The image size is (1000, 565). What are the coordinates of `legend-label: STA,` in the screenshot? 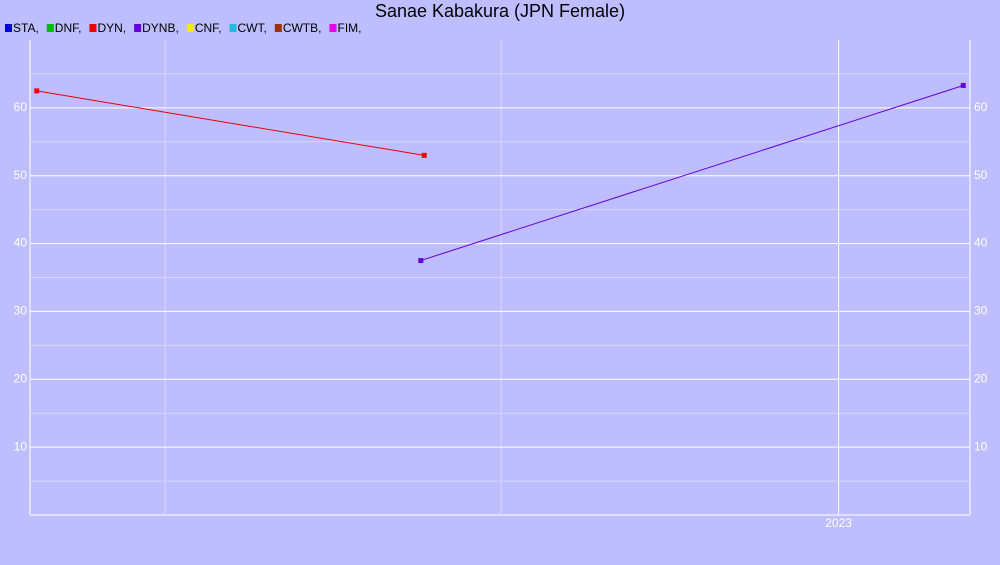 It's located at (26, 28).